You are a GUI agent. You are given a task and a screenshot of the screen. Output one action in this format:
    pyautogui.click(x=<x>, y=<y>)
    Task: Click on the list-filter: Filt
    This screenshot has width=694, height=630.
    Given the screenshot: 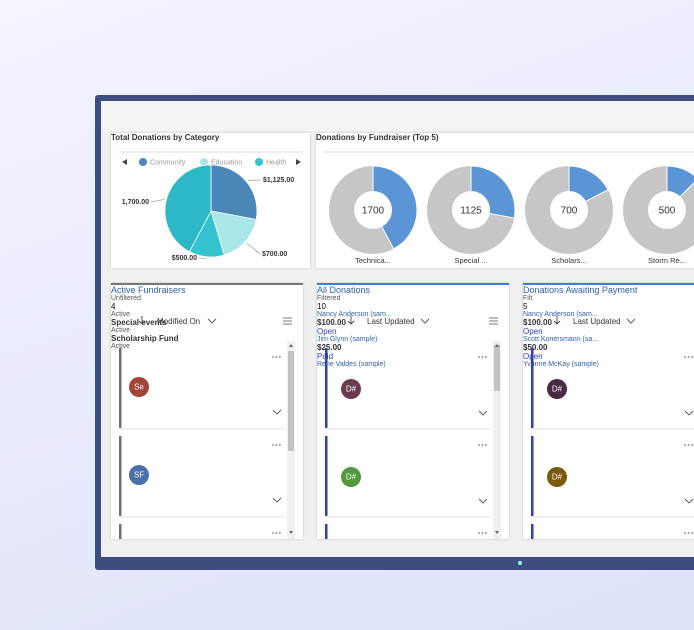 What is the action you would take?
    pyautogui.click(x=528, y=298)
    